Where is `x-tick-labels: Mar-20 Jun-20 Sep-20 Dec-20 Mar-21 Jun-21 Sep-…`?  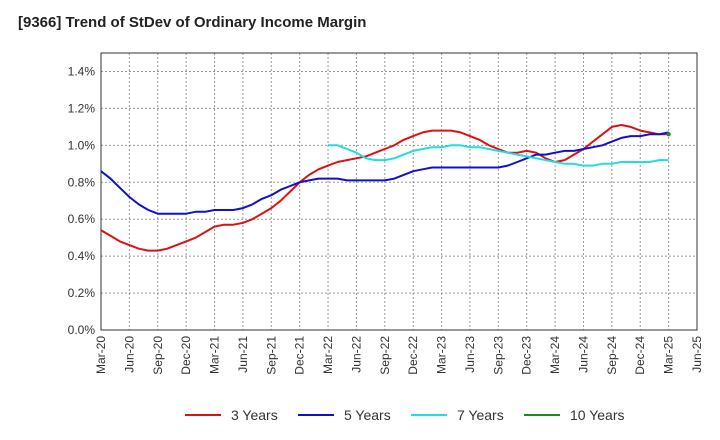
x-tick-labels: Mar-20 Jun-20 Sep-20 Dec-20 Mar-21 Jun-21 Sep-… is located at coordinates (399, 355).